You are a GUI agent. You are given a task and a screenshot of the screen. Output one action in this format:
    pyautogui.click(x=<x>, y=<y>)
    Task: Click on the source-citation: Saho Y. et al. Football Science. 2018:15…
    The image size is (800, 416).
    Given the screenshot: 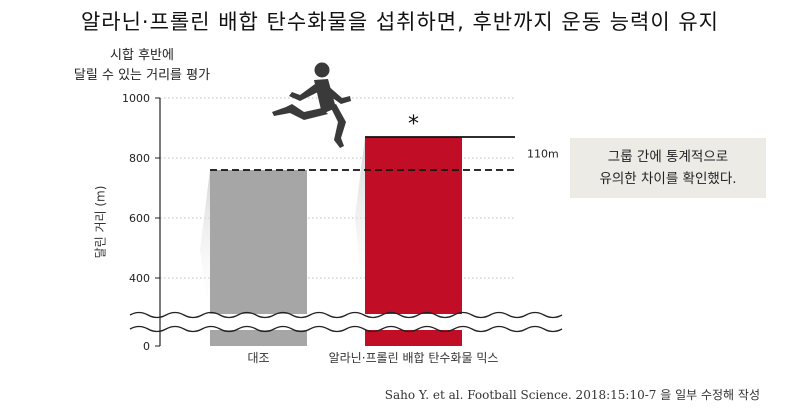 What is the action you would take?
    pyautogui.click(x=572, y=395)
    